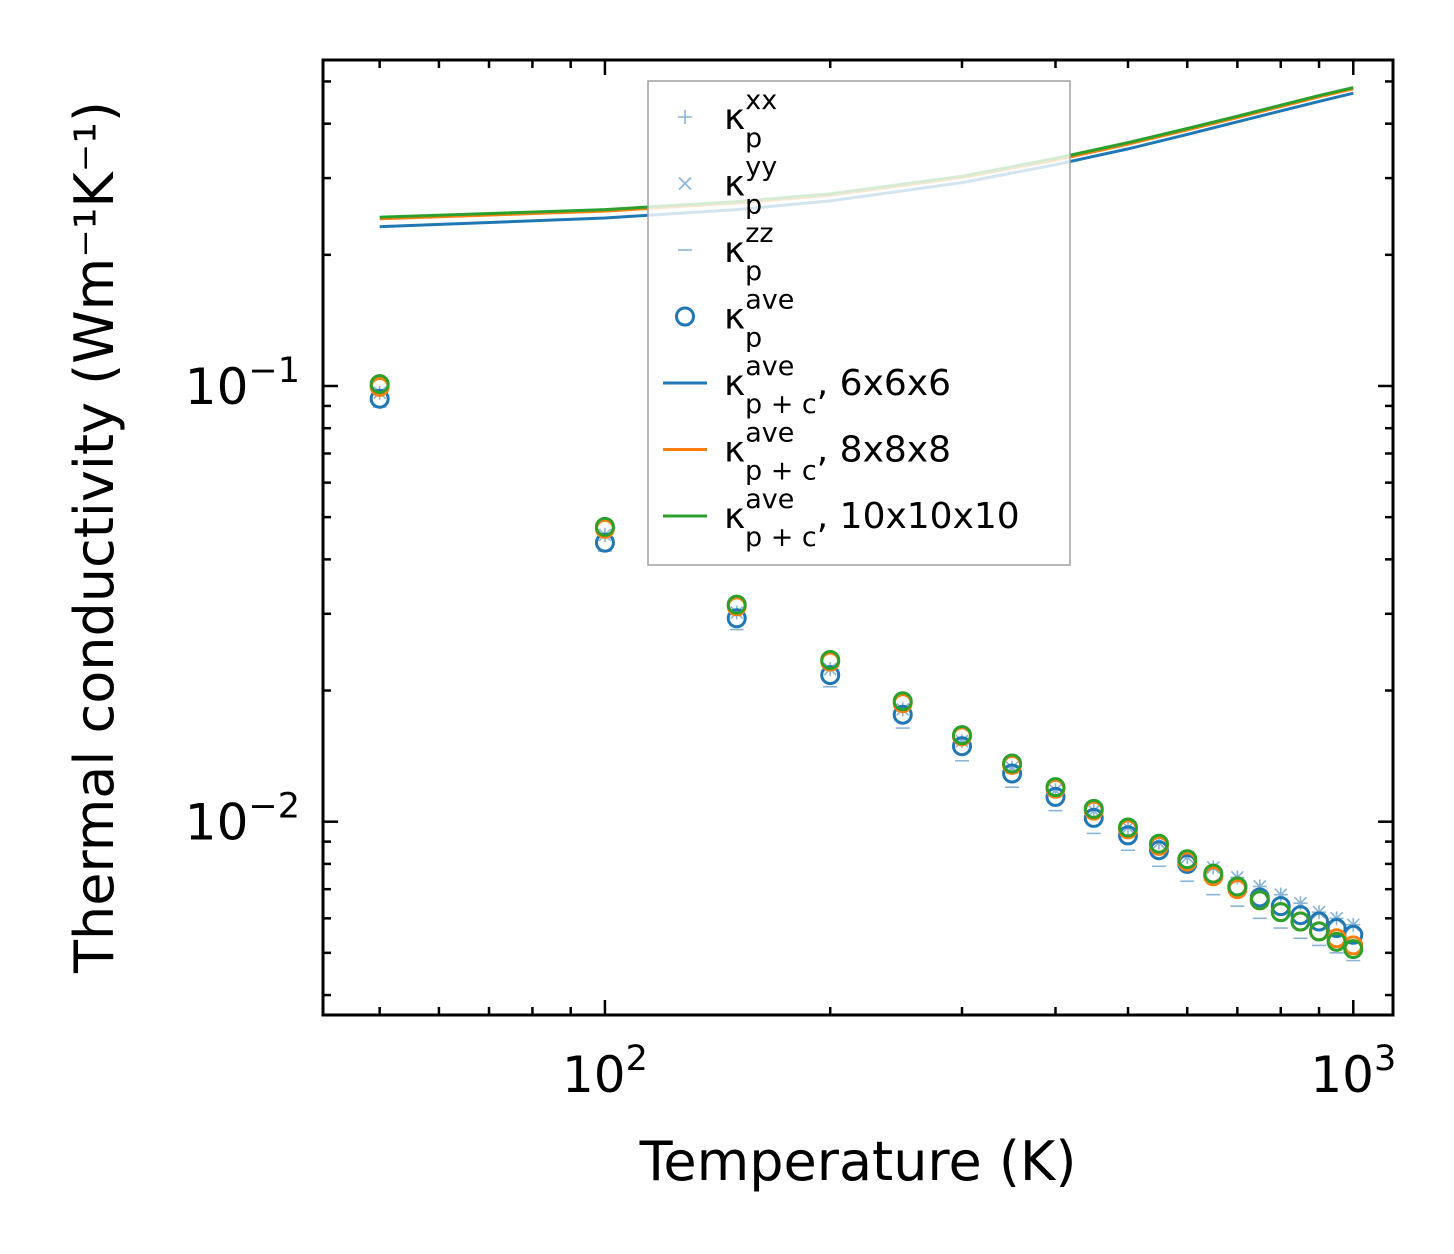 This screenshot has height=1254, width=1454. I want to click on legend-entry: κzz p, so click(726, 252).